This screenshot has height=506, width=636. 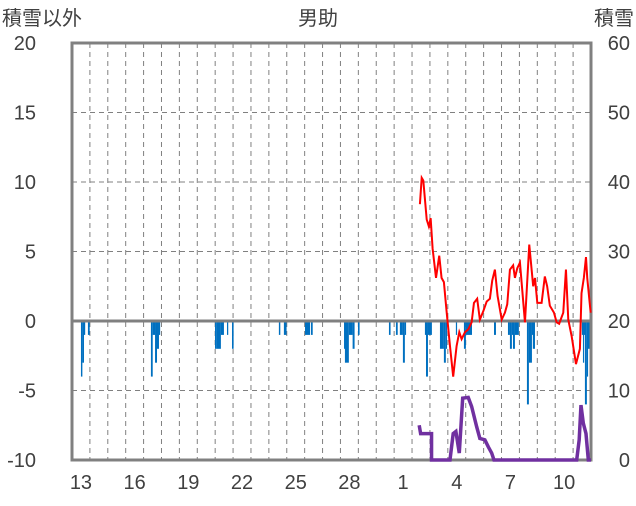 What do you see at coordinates (135, 483) in the screenshot?
I see `x-tick-label: 16` at bounding box center [135, 483].